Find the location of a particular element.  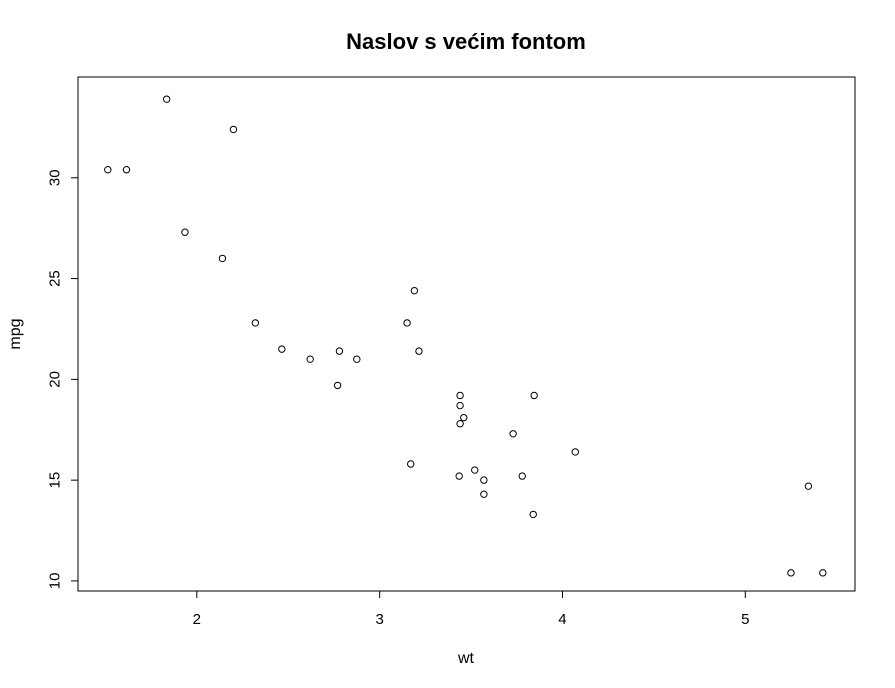

y-axis-label: mpg is located at coordinates (15, 333).